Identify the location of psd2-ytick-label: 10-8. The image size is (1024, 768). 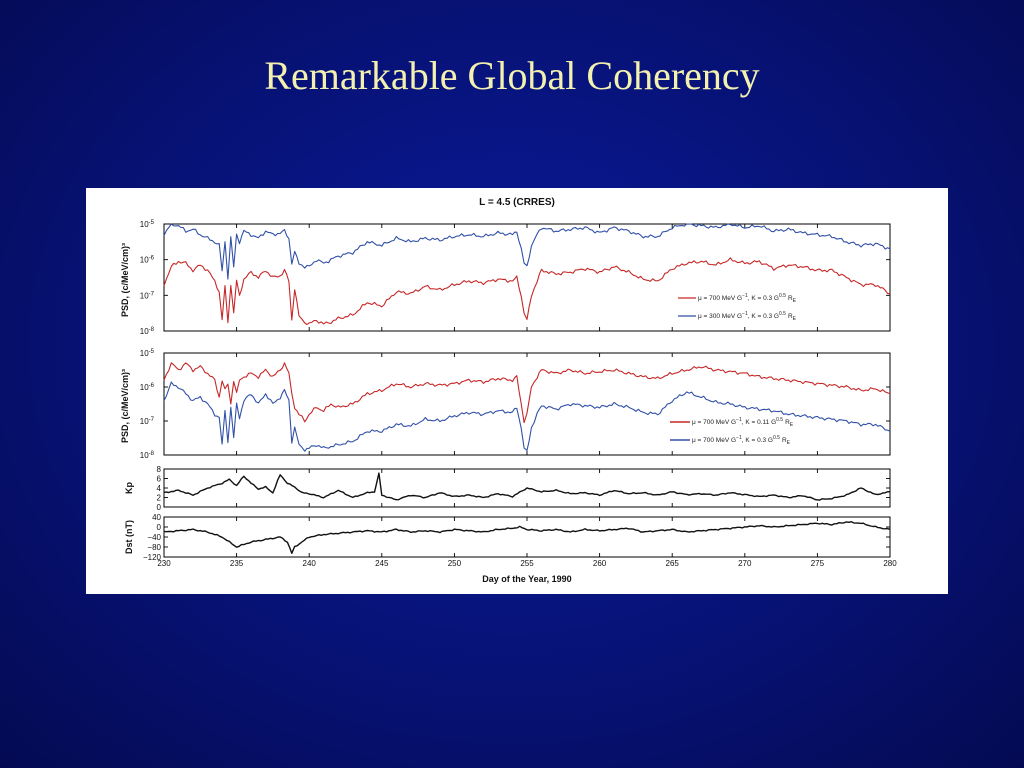
(147, 455).